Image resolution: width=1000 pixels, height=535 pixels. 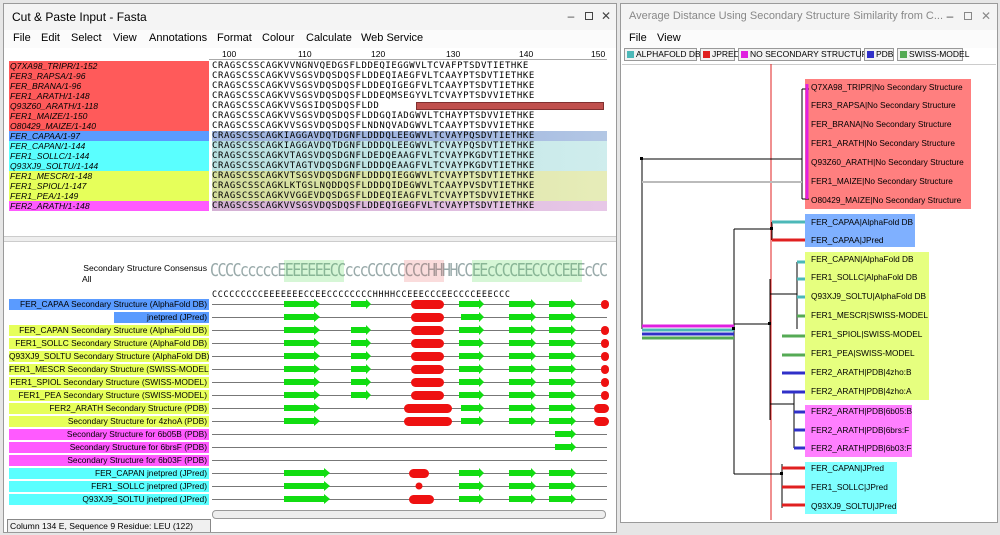 What do you see at coordinates (109, 146) in the screenshot?
I see `sequence-id: FER_CAPAN/1-144` at bounding box center [109, 146].